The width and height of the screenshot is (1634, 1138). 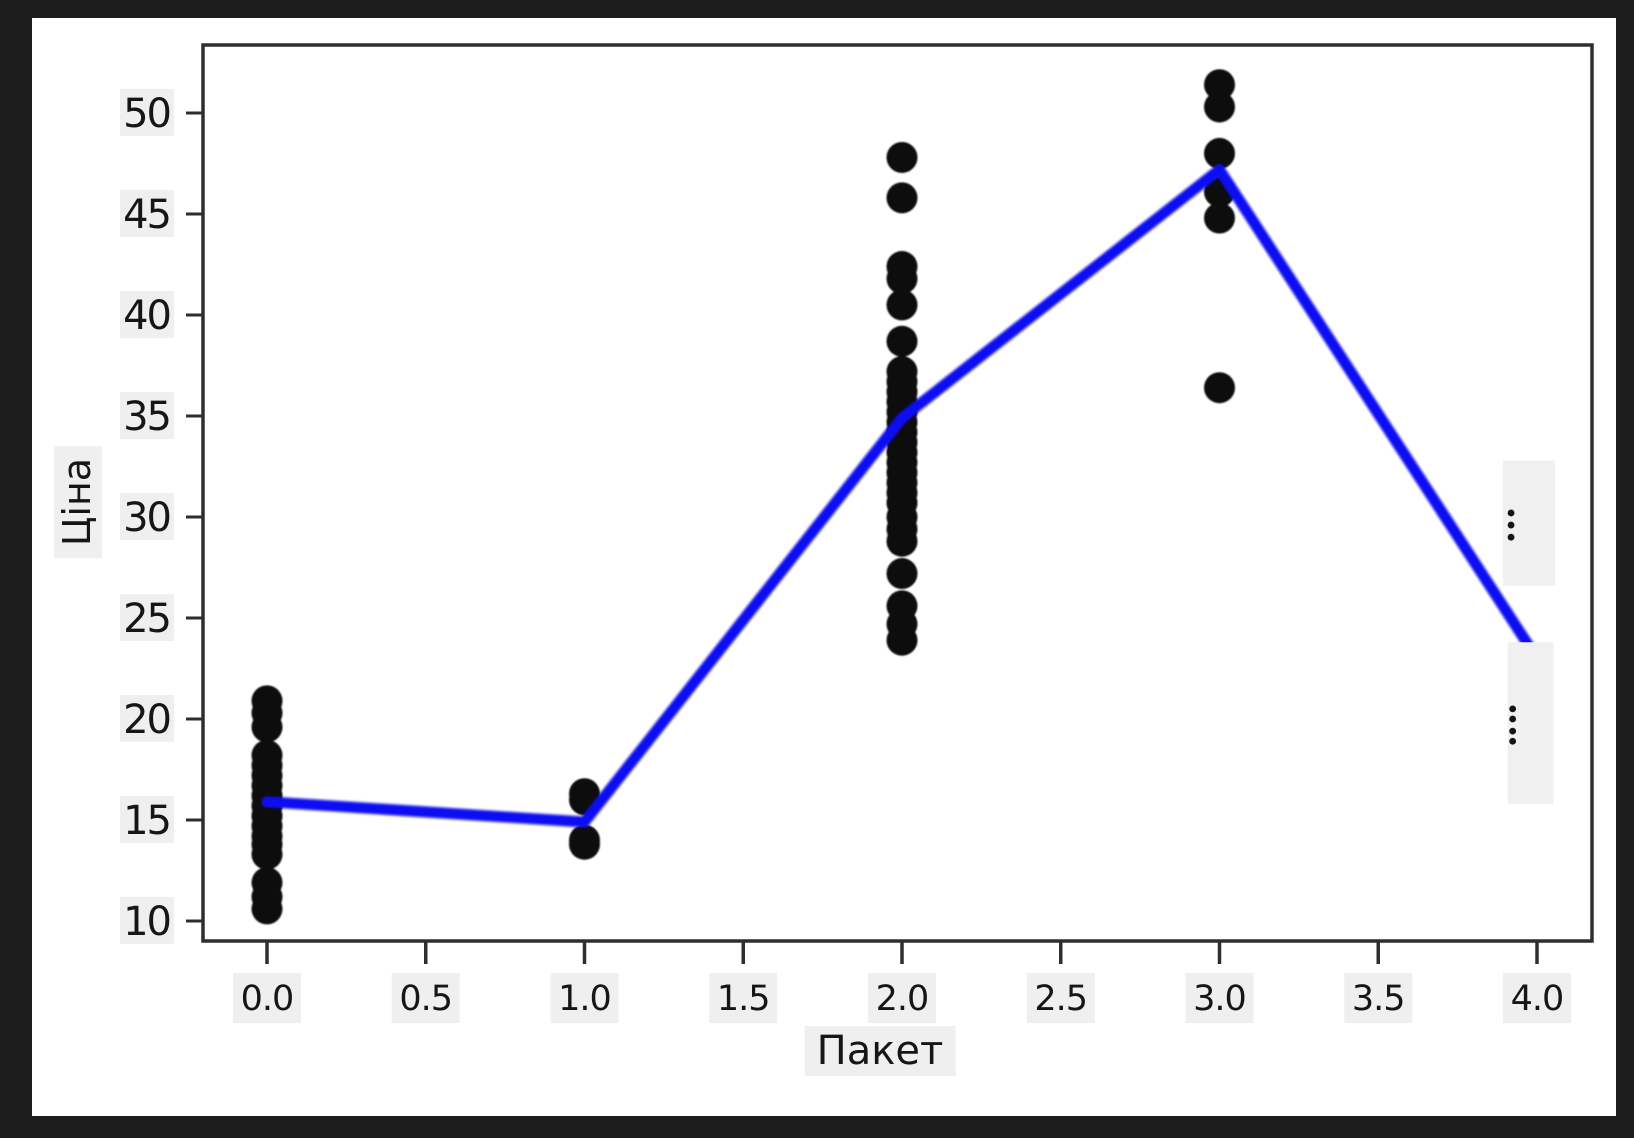 I want to click on x-tick-label: 3.5, so click(x=1378, y=999).